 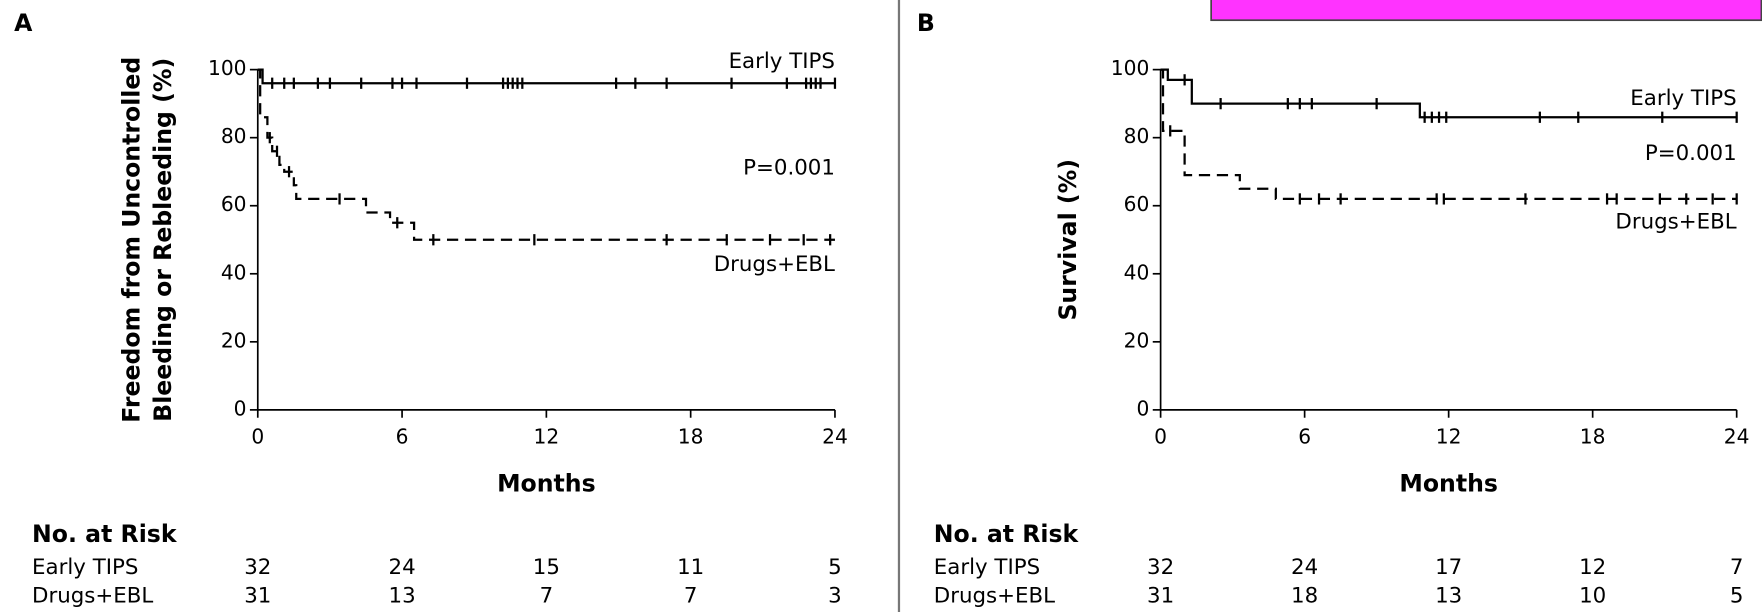 What do you see at coordinates (546, 567) in the screenshot?
I see `risk-count: 15` at bounding box center [546, 567].